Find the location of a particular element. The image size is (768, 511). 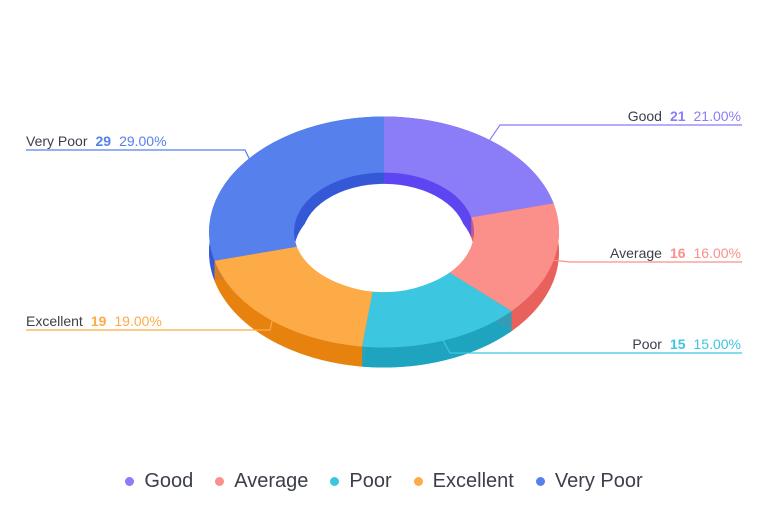

data-label-name-very-poor: Very Poor is located at coordinates (57, 141).